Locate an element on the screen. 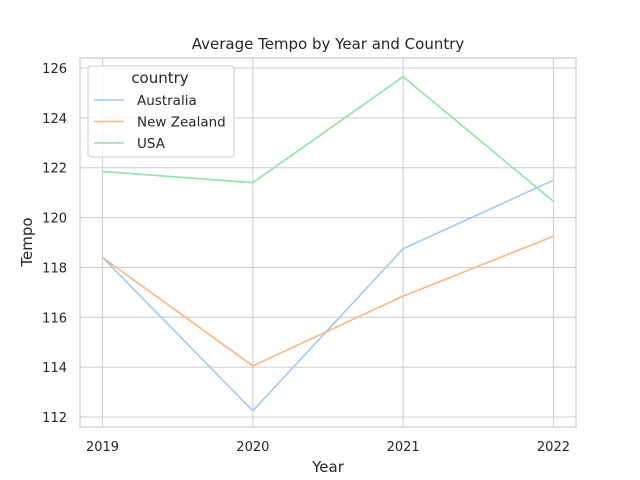 Image resolution: width=640 pixels, height=480 pixels. y-tick-label: 118 is located at coordinates (54, 268).